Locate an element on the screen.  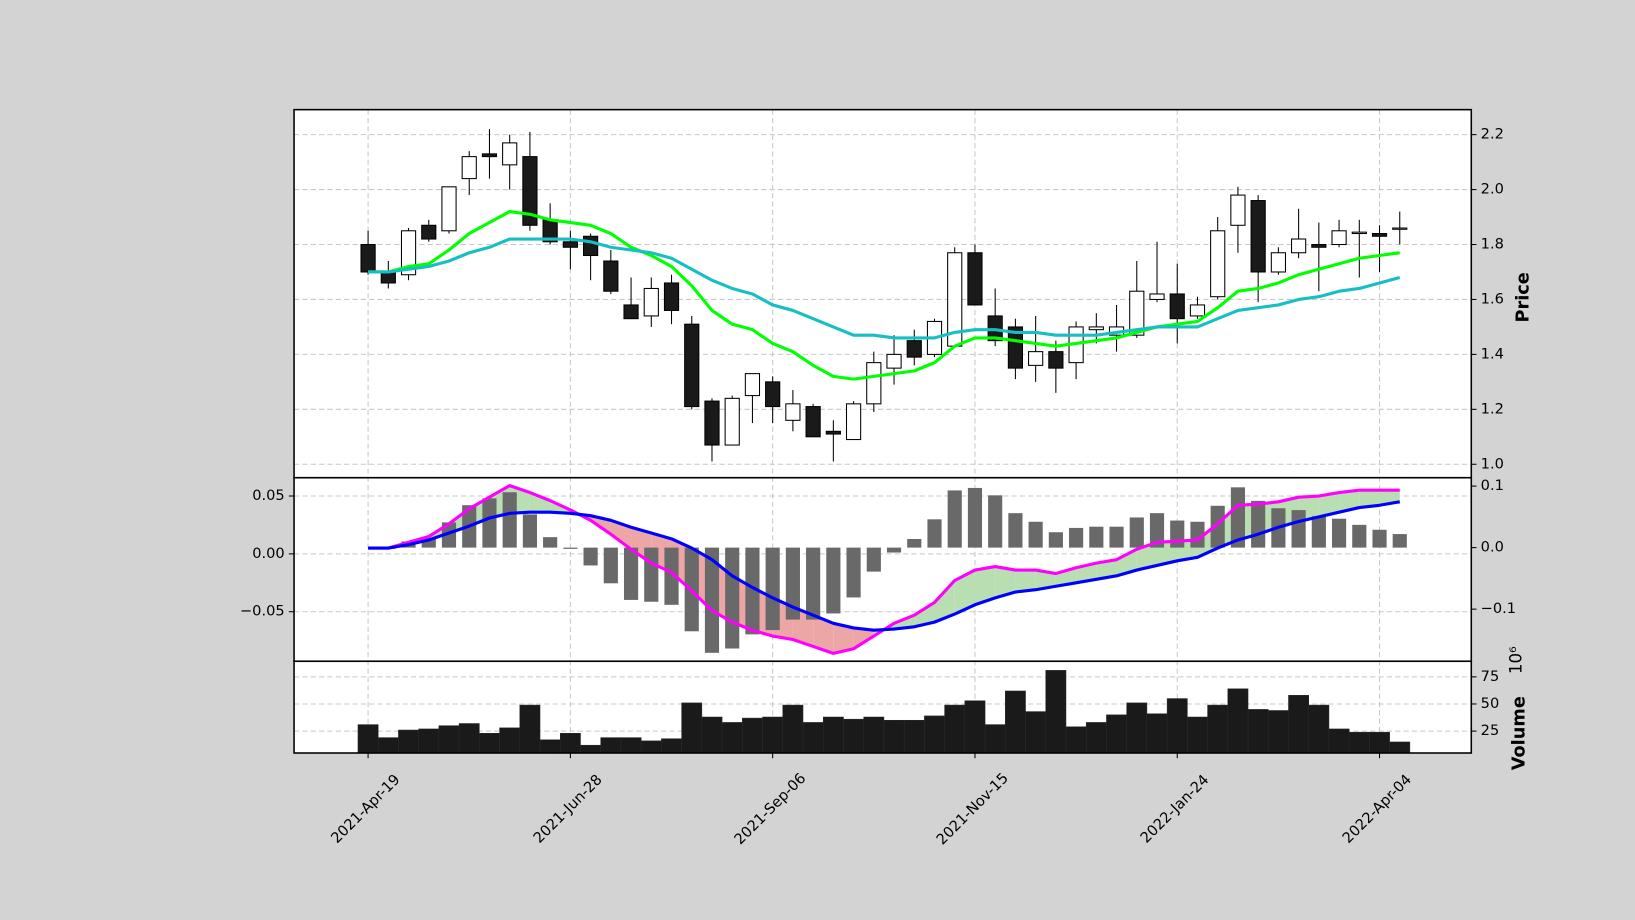
y-tick-label: −0.05 is located at coordinates (262, 611).